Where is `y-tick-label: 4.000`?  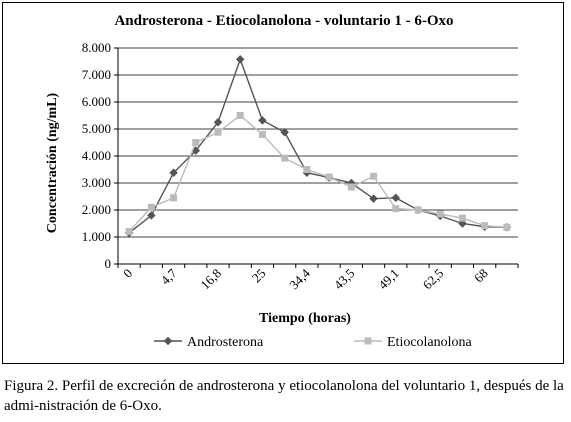
y-tick-label: 4.000 is located at coordinates (96, 155).